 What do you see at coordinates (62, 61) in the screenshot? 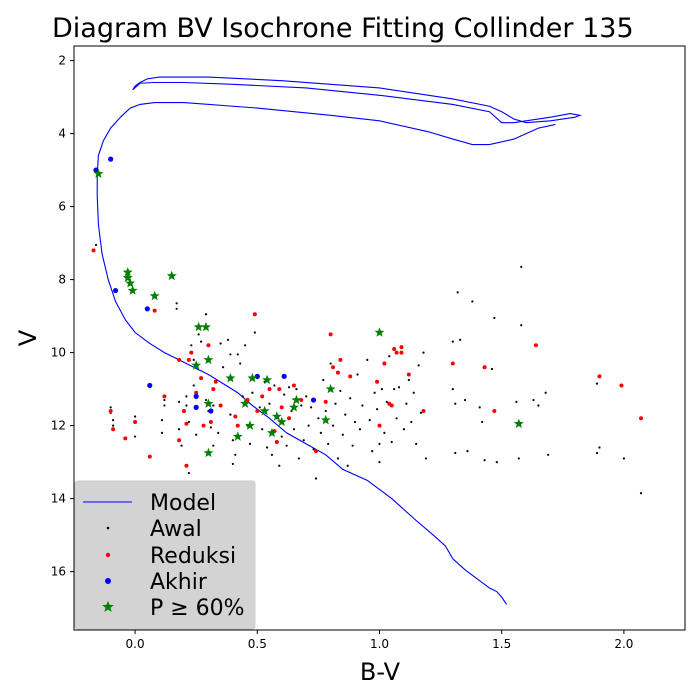
I see `y-tick-label: 2` at bounding box center [62, 61].